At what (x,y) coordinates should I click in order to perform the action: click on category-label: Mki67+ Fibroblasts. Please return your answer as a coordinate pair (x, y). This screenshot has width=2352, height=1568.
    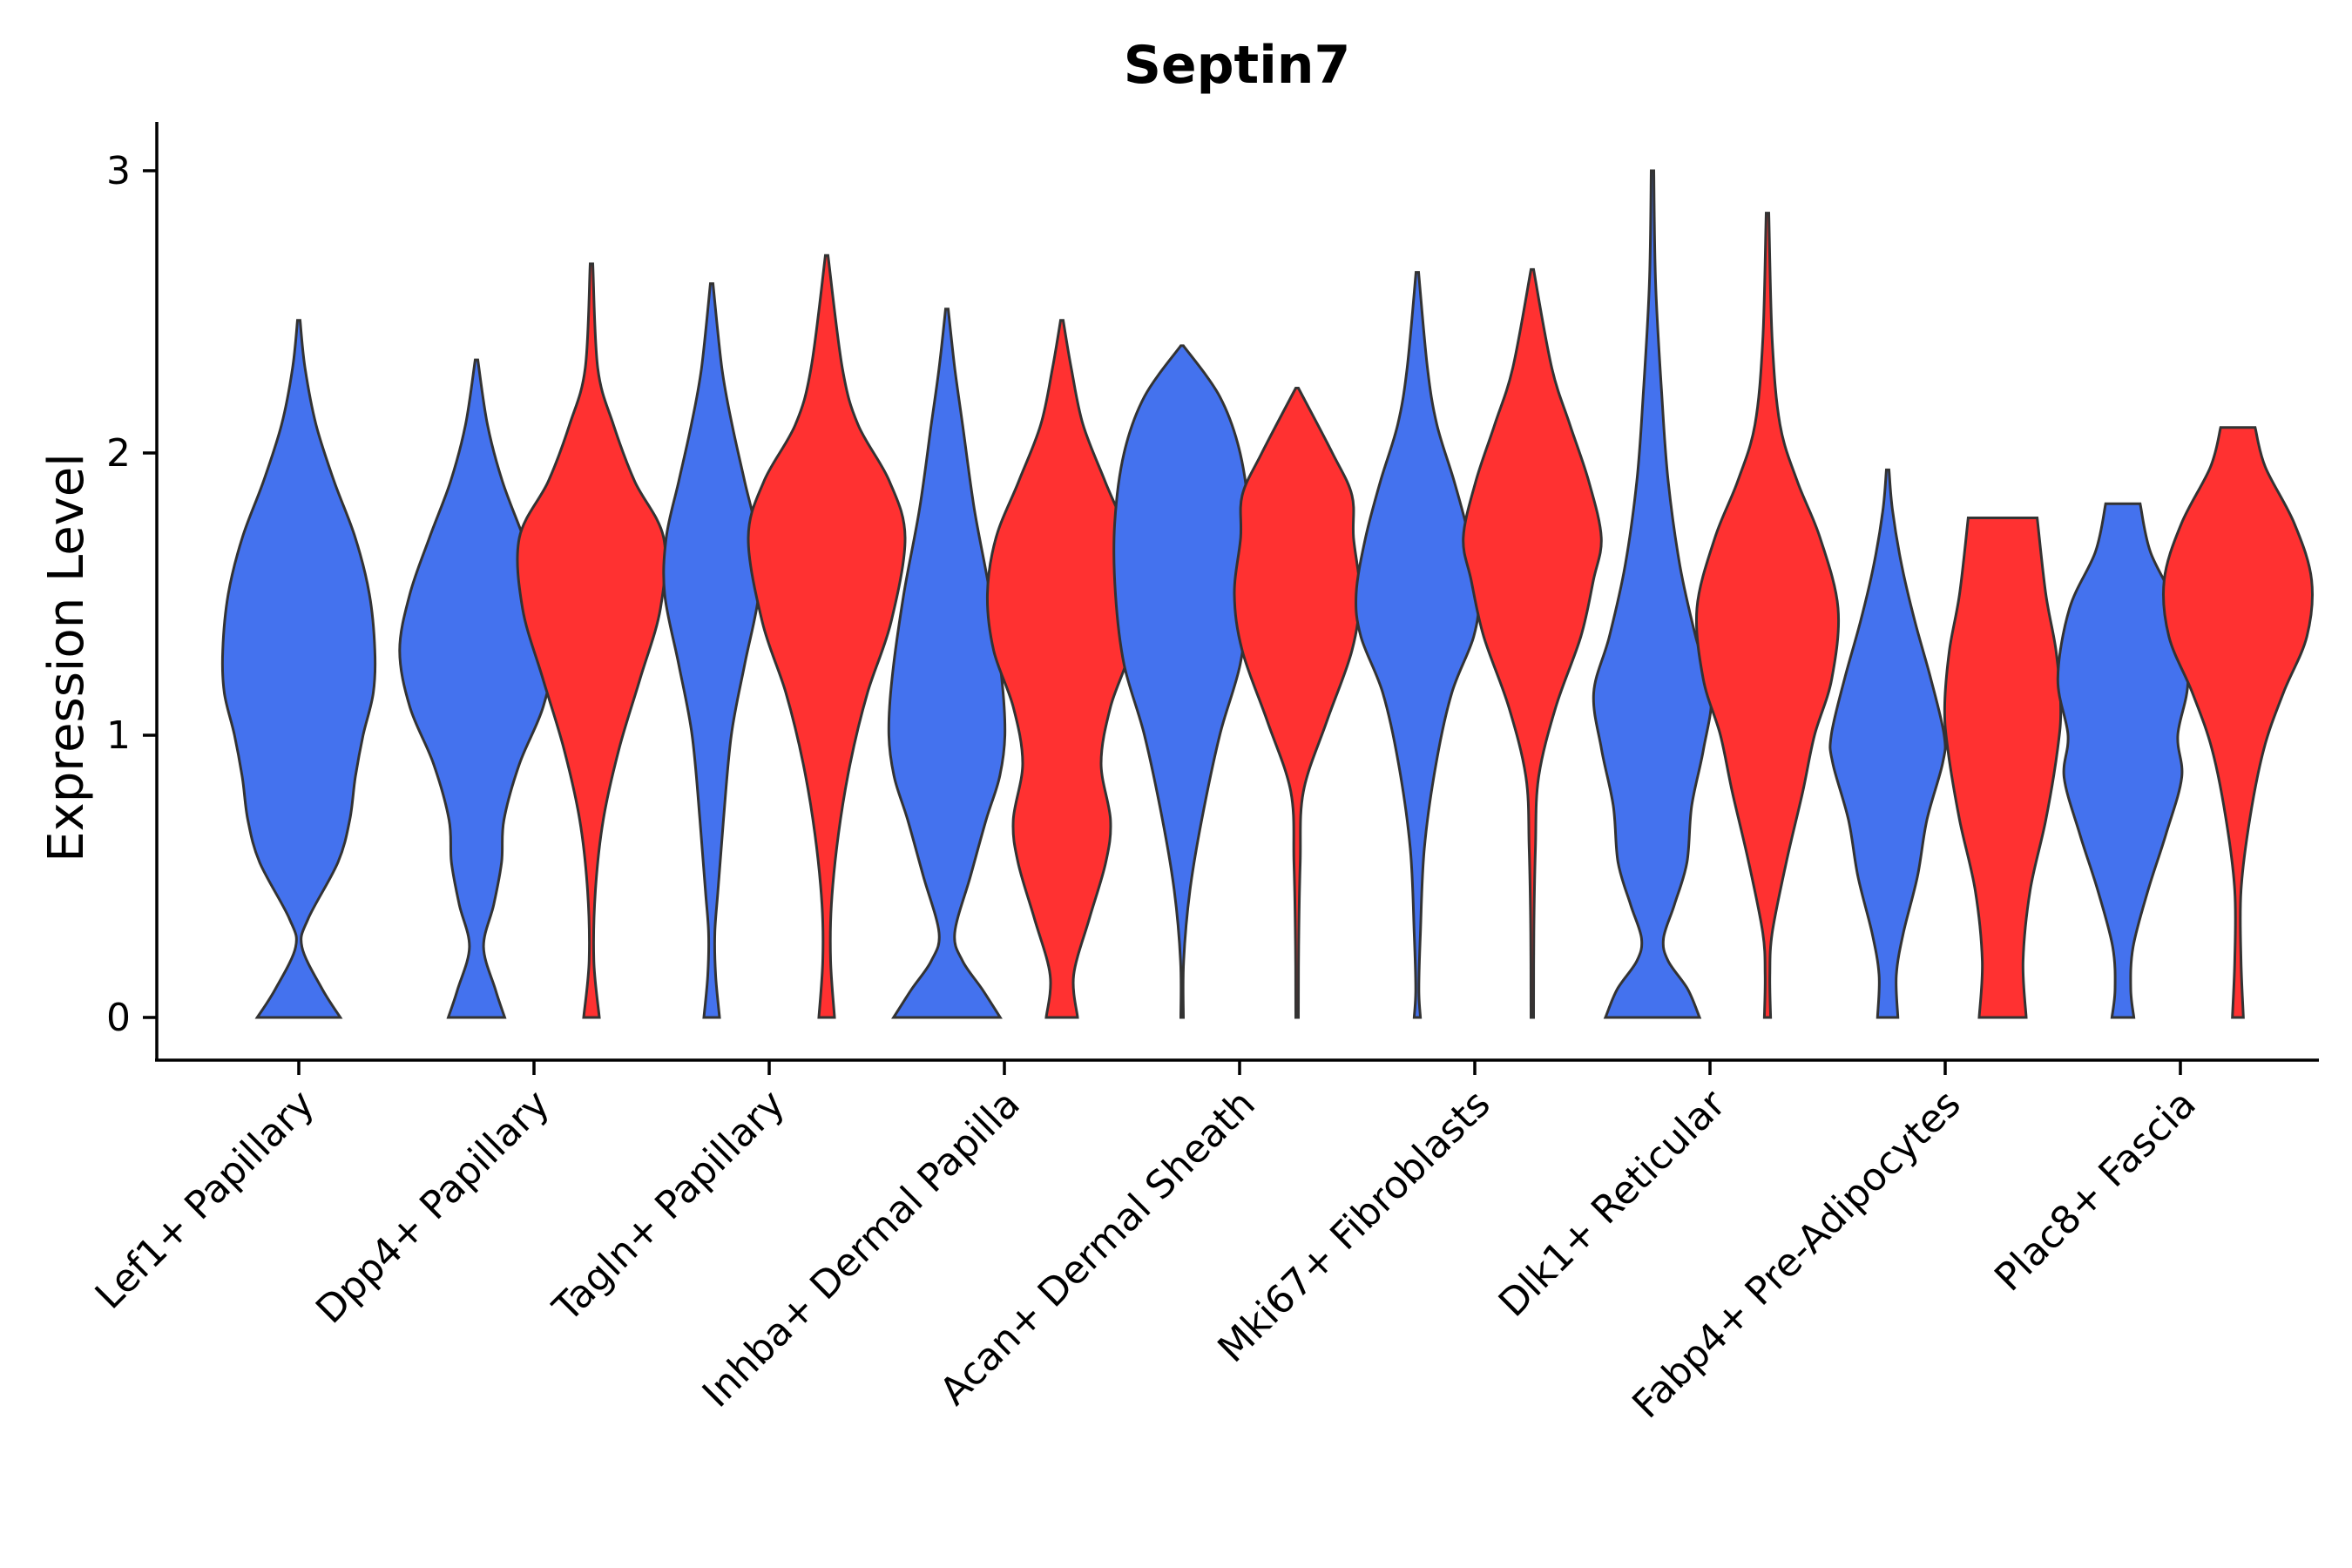
    Looking at the image, I should click on (1353, 1226).